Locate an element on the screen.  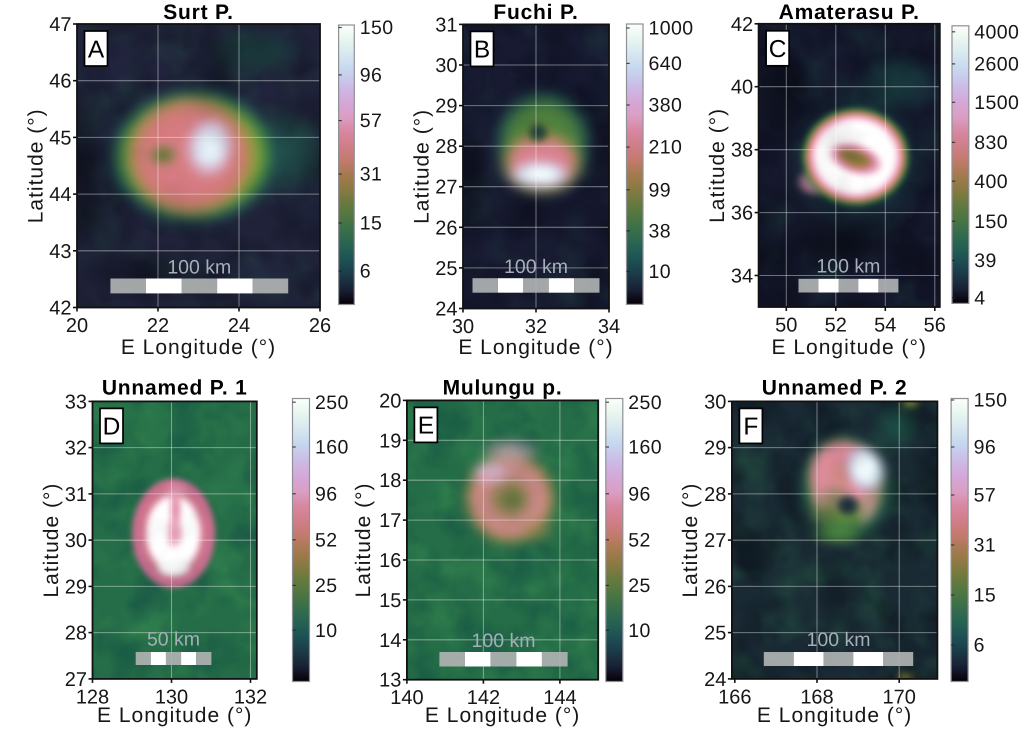
svg-text: 128 is located at coordinates (92, 697).